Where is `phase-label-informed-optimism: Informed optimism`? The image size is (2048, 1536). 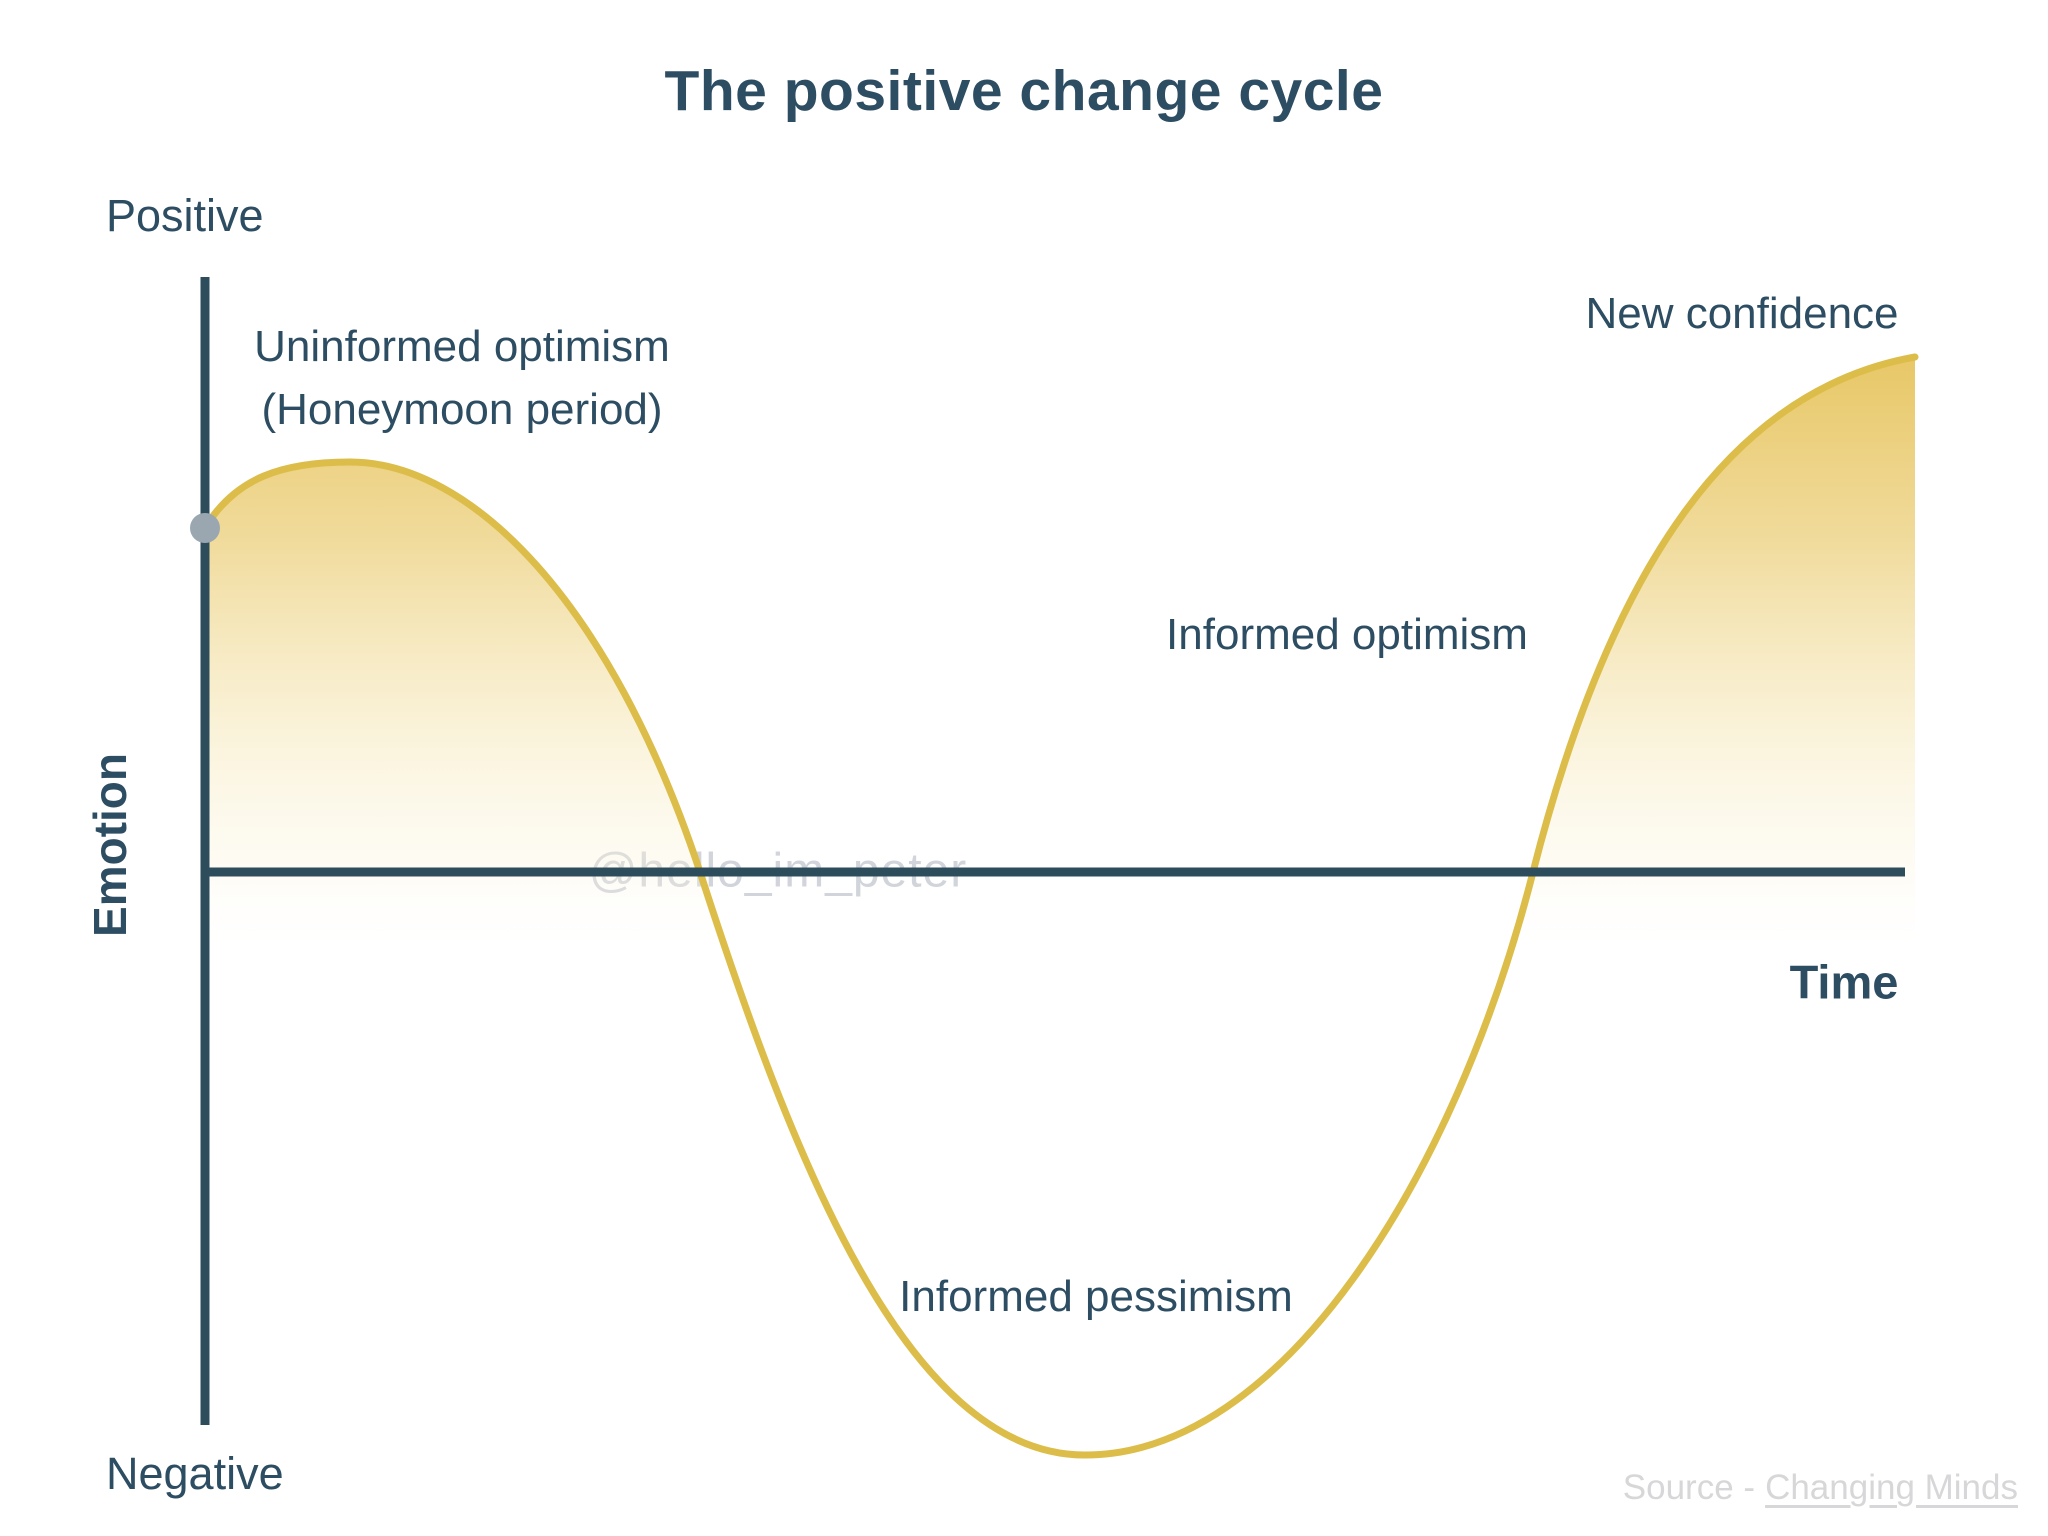
phase-label-informed-optimism: Informed optimism is located at coordinates (1347, 634).